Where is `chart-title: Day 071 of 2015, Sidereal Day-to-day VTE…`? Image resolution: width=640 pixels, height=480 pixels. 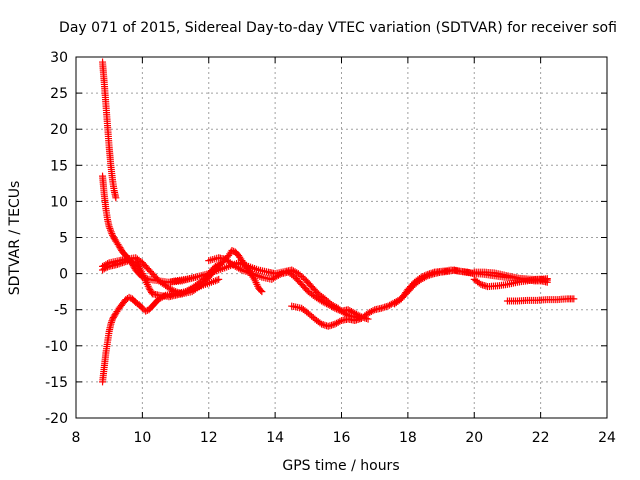 chart-title: Day 071 of 2015, Sidereal Day-to-day VTE… is located at coordinates (338, 28).